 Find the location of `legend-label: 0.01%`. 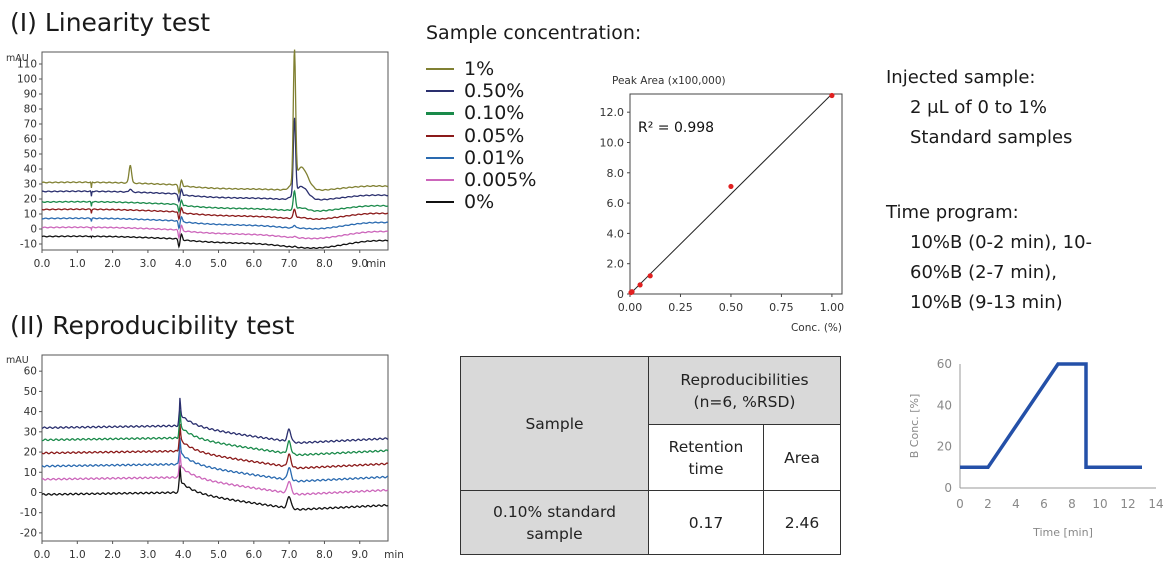

legend-label: 0.01% is located at coordinates (494, 157).